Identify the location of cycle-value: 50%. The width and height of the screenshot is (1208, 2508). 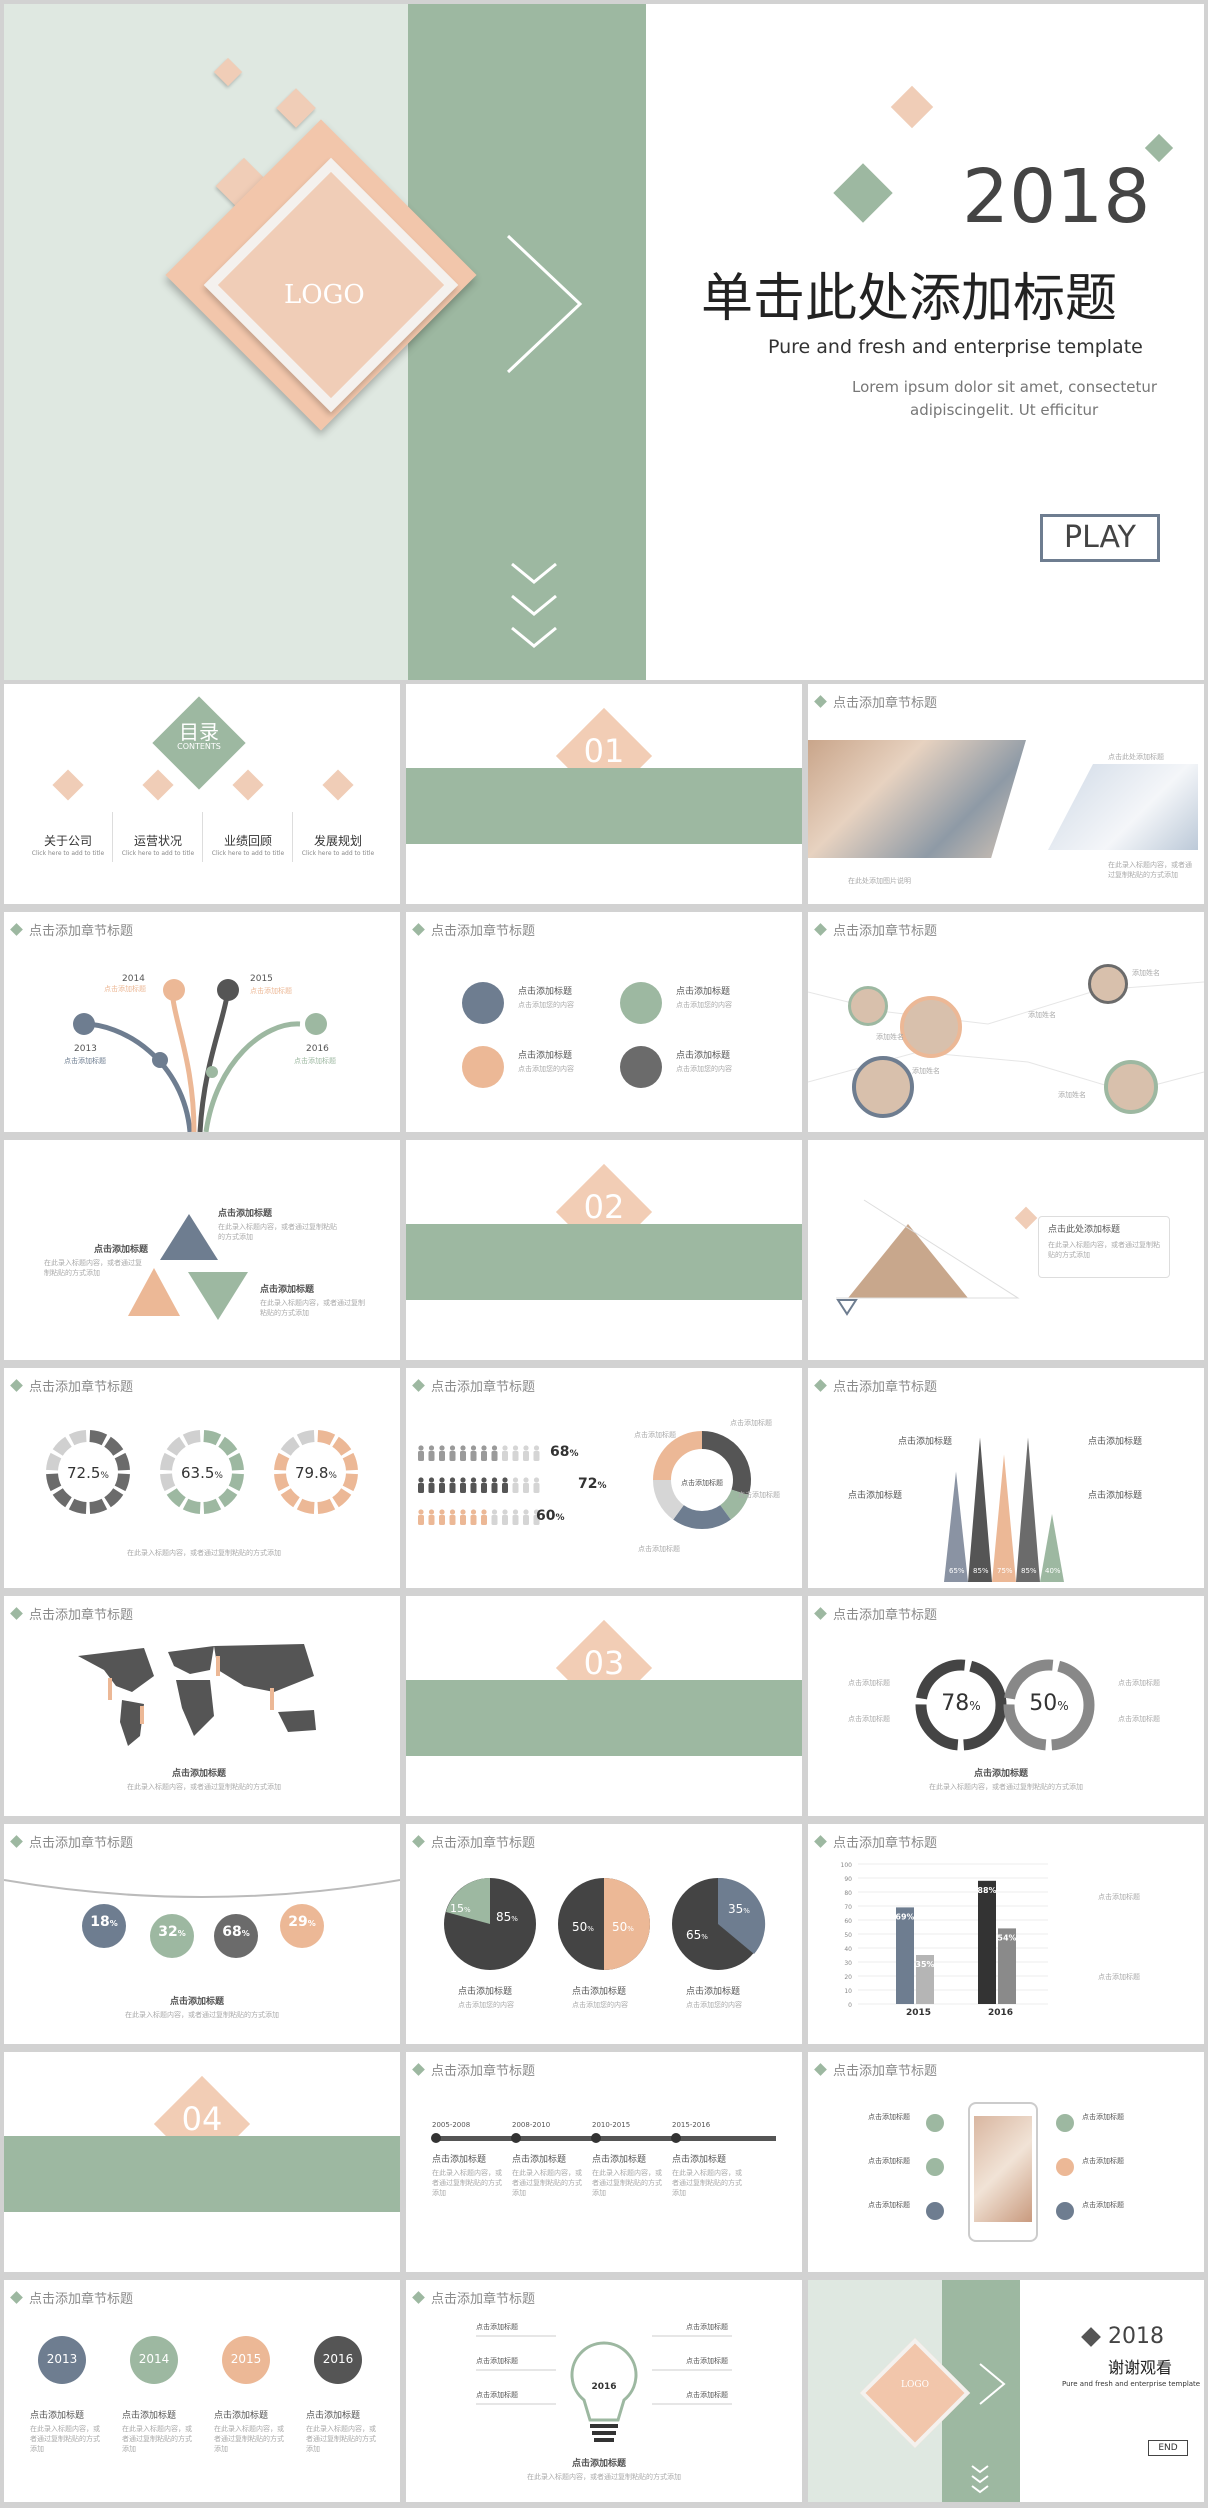
(1049, 1703).